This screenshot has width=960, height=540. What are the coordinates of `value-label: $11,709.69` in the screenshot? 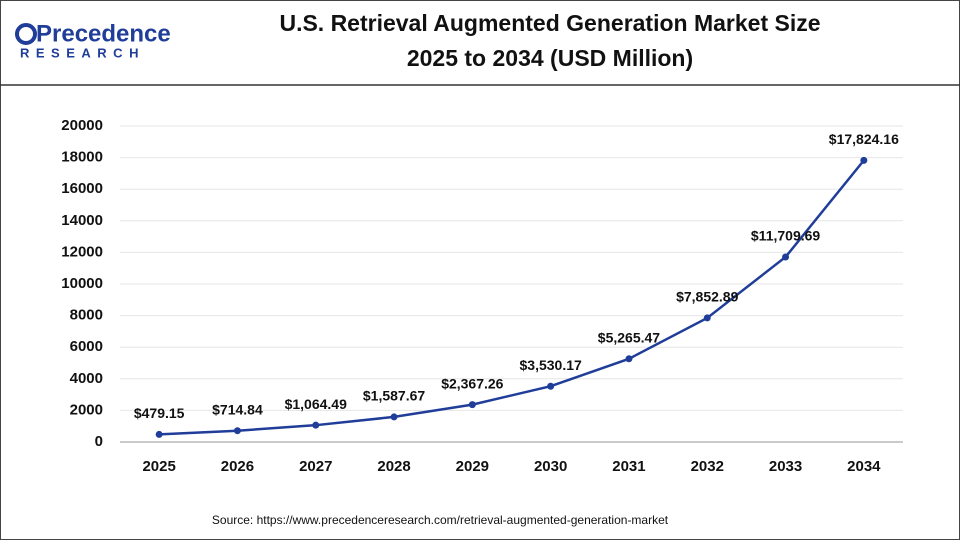 It's located at (786, 236).